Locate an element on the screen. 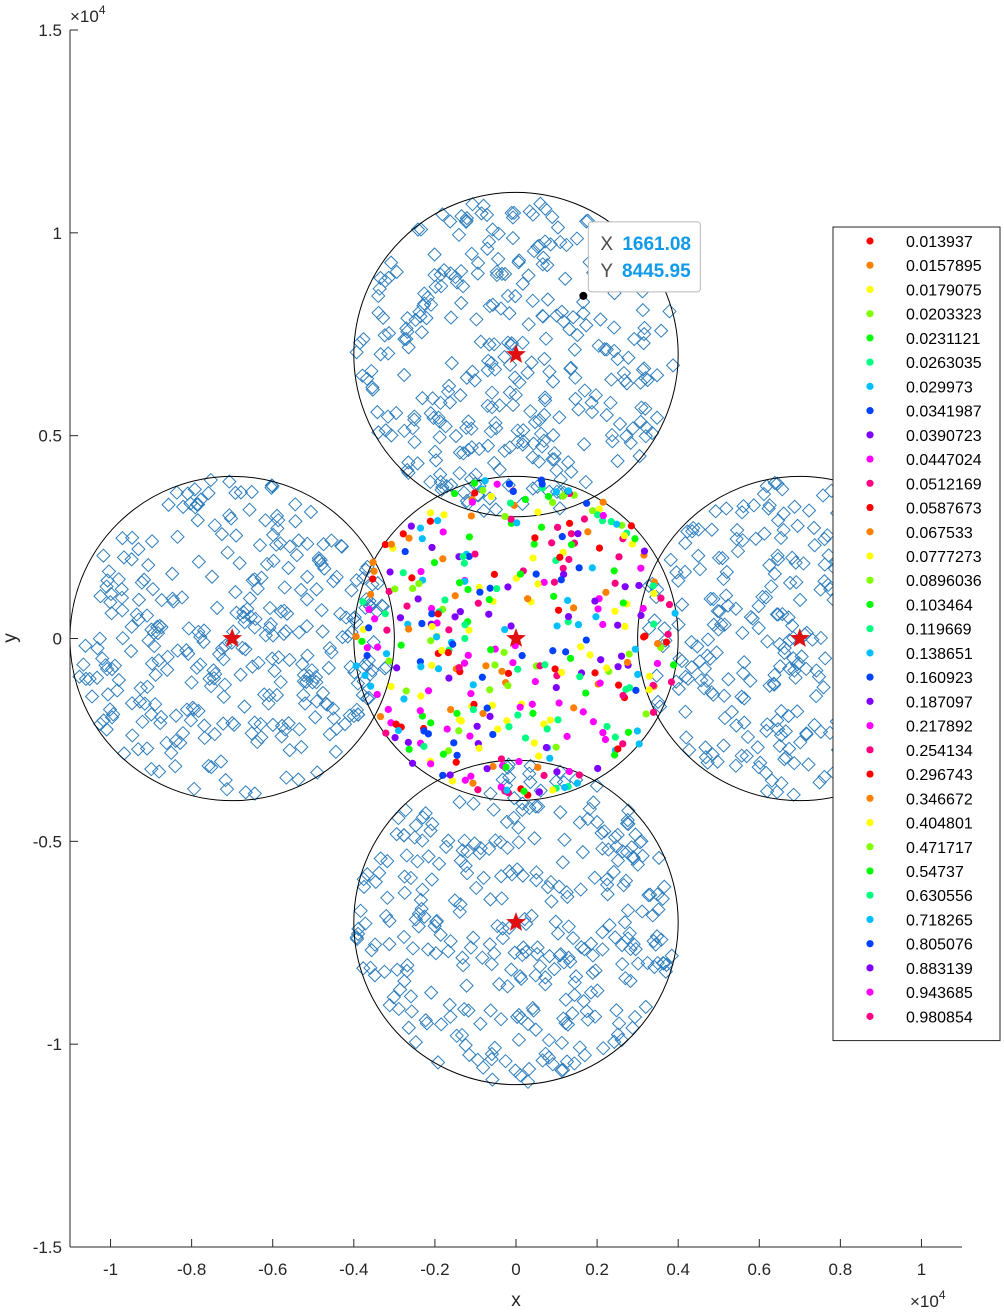 This screenshot has height=1312, width=1004. datatip-marker is located at coordinates (583, 295).